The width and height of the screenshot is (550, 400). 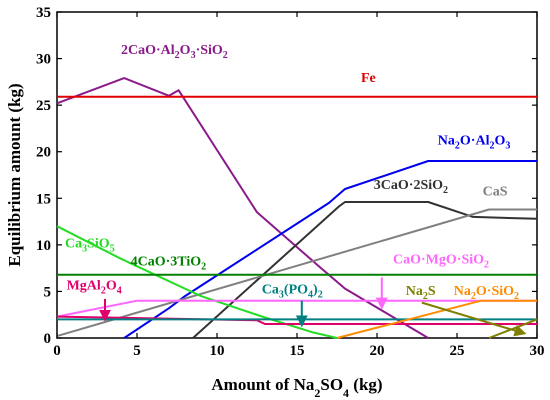 What do you see at coordinates (217, 351) in the screenshot?
I see `x-tick-label: 10` at bounding box center [217, 351].